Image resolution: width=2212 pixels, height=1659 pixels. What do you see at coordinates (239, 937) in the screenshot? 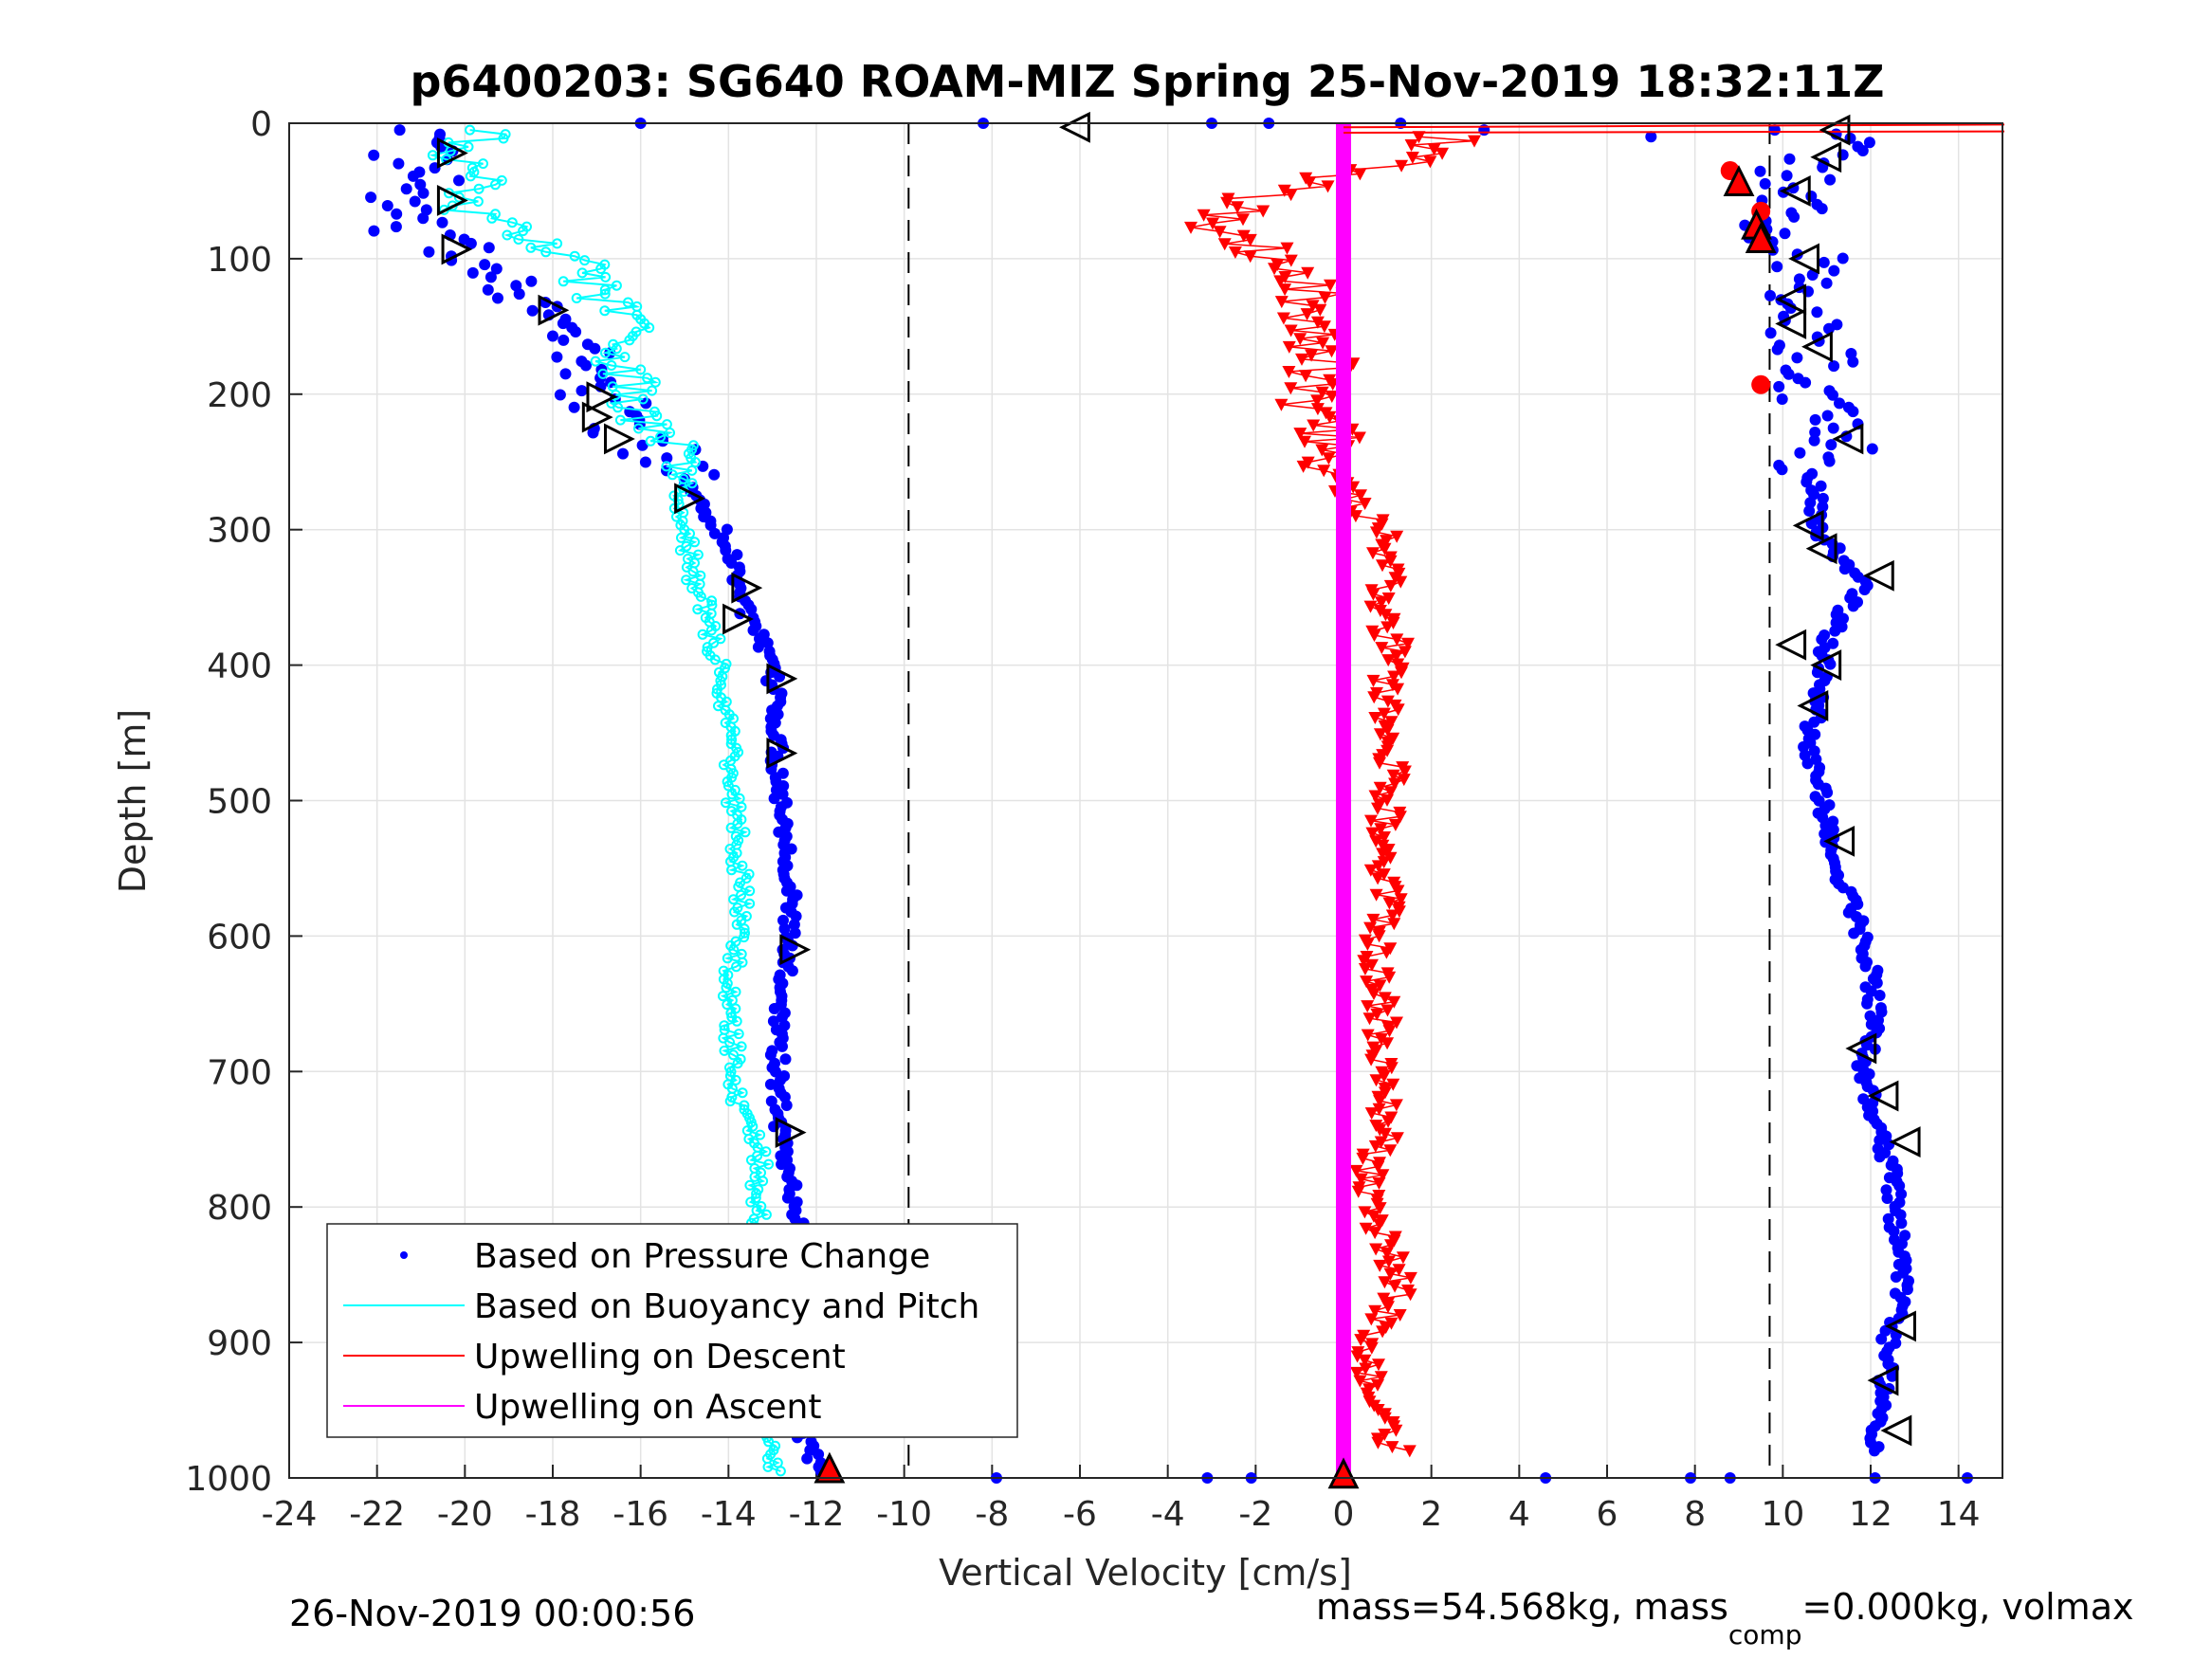
I see `y-tick-label: 600` at bounding box center [239, 937].